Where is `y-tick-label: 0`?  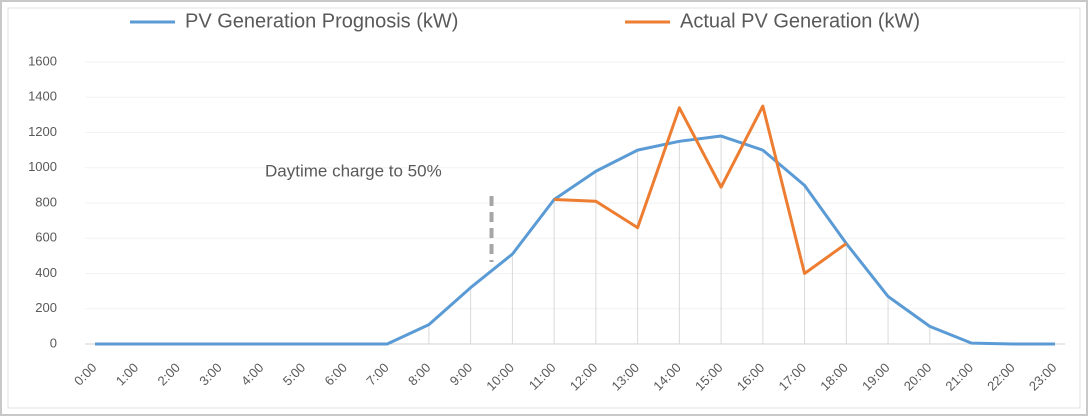 y-tick-label: 0 is located at coordinates (53, 342).